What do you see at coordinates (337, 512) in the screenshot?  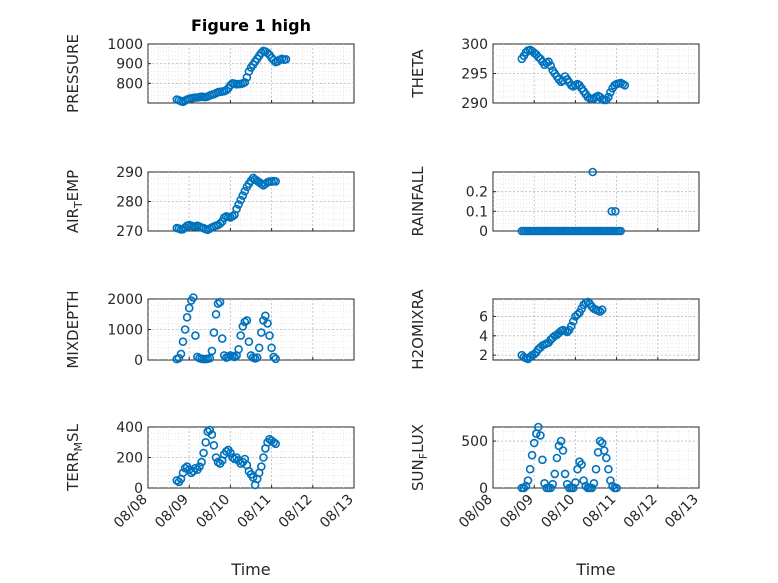 I see `x-tick-label: 08/13` at bounding box center [337, 512].